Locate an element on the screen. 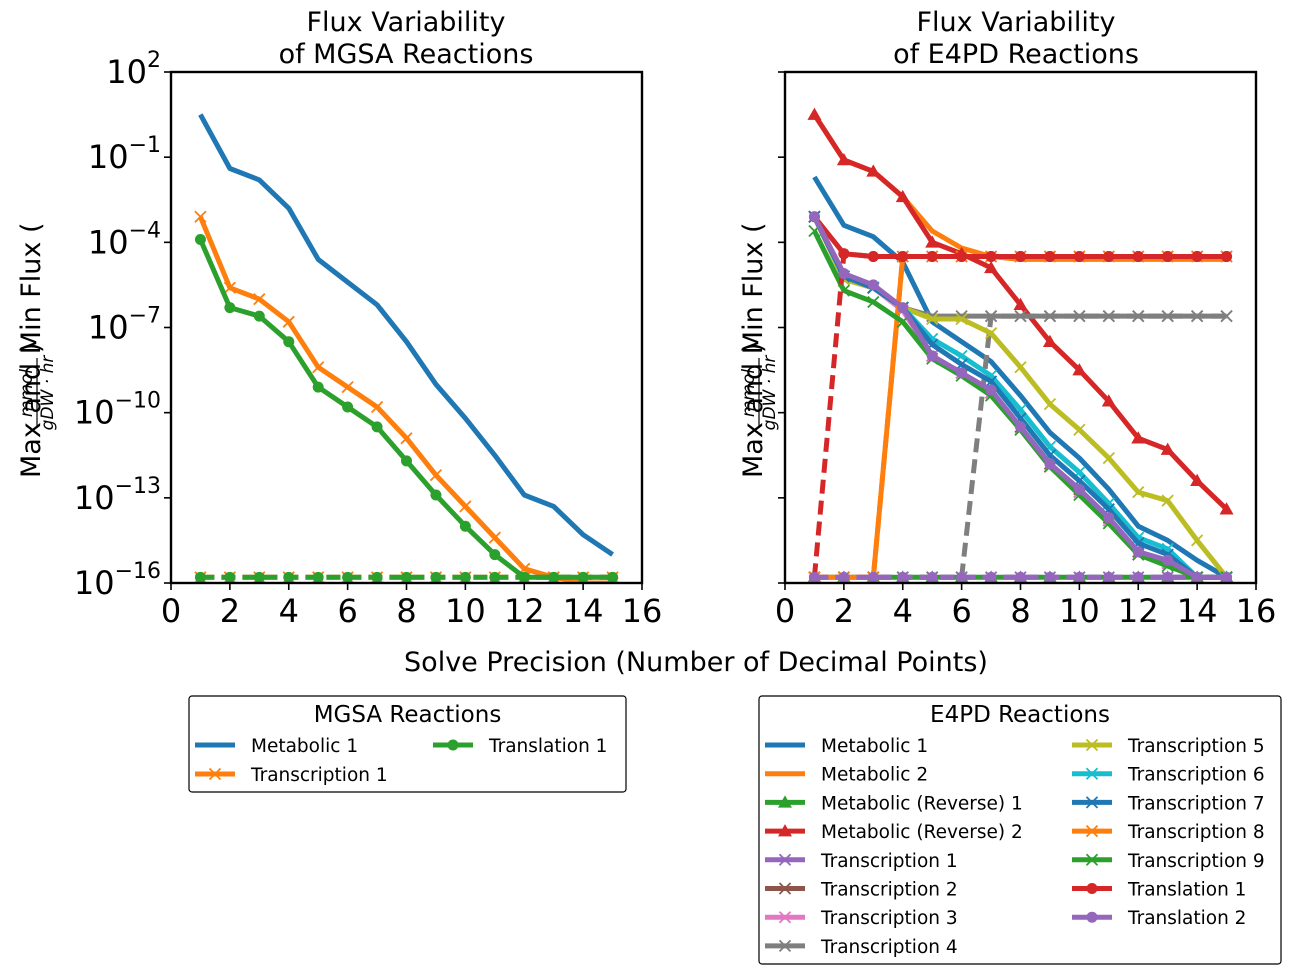 This screenshot has height=974, width=1292. chart2-xtick-label: 4 is located at coordinates (903, 611).